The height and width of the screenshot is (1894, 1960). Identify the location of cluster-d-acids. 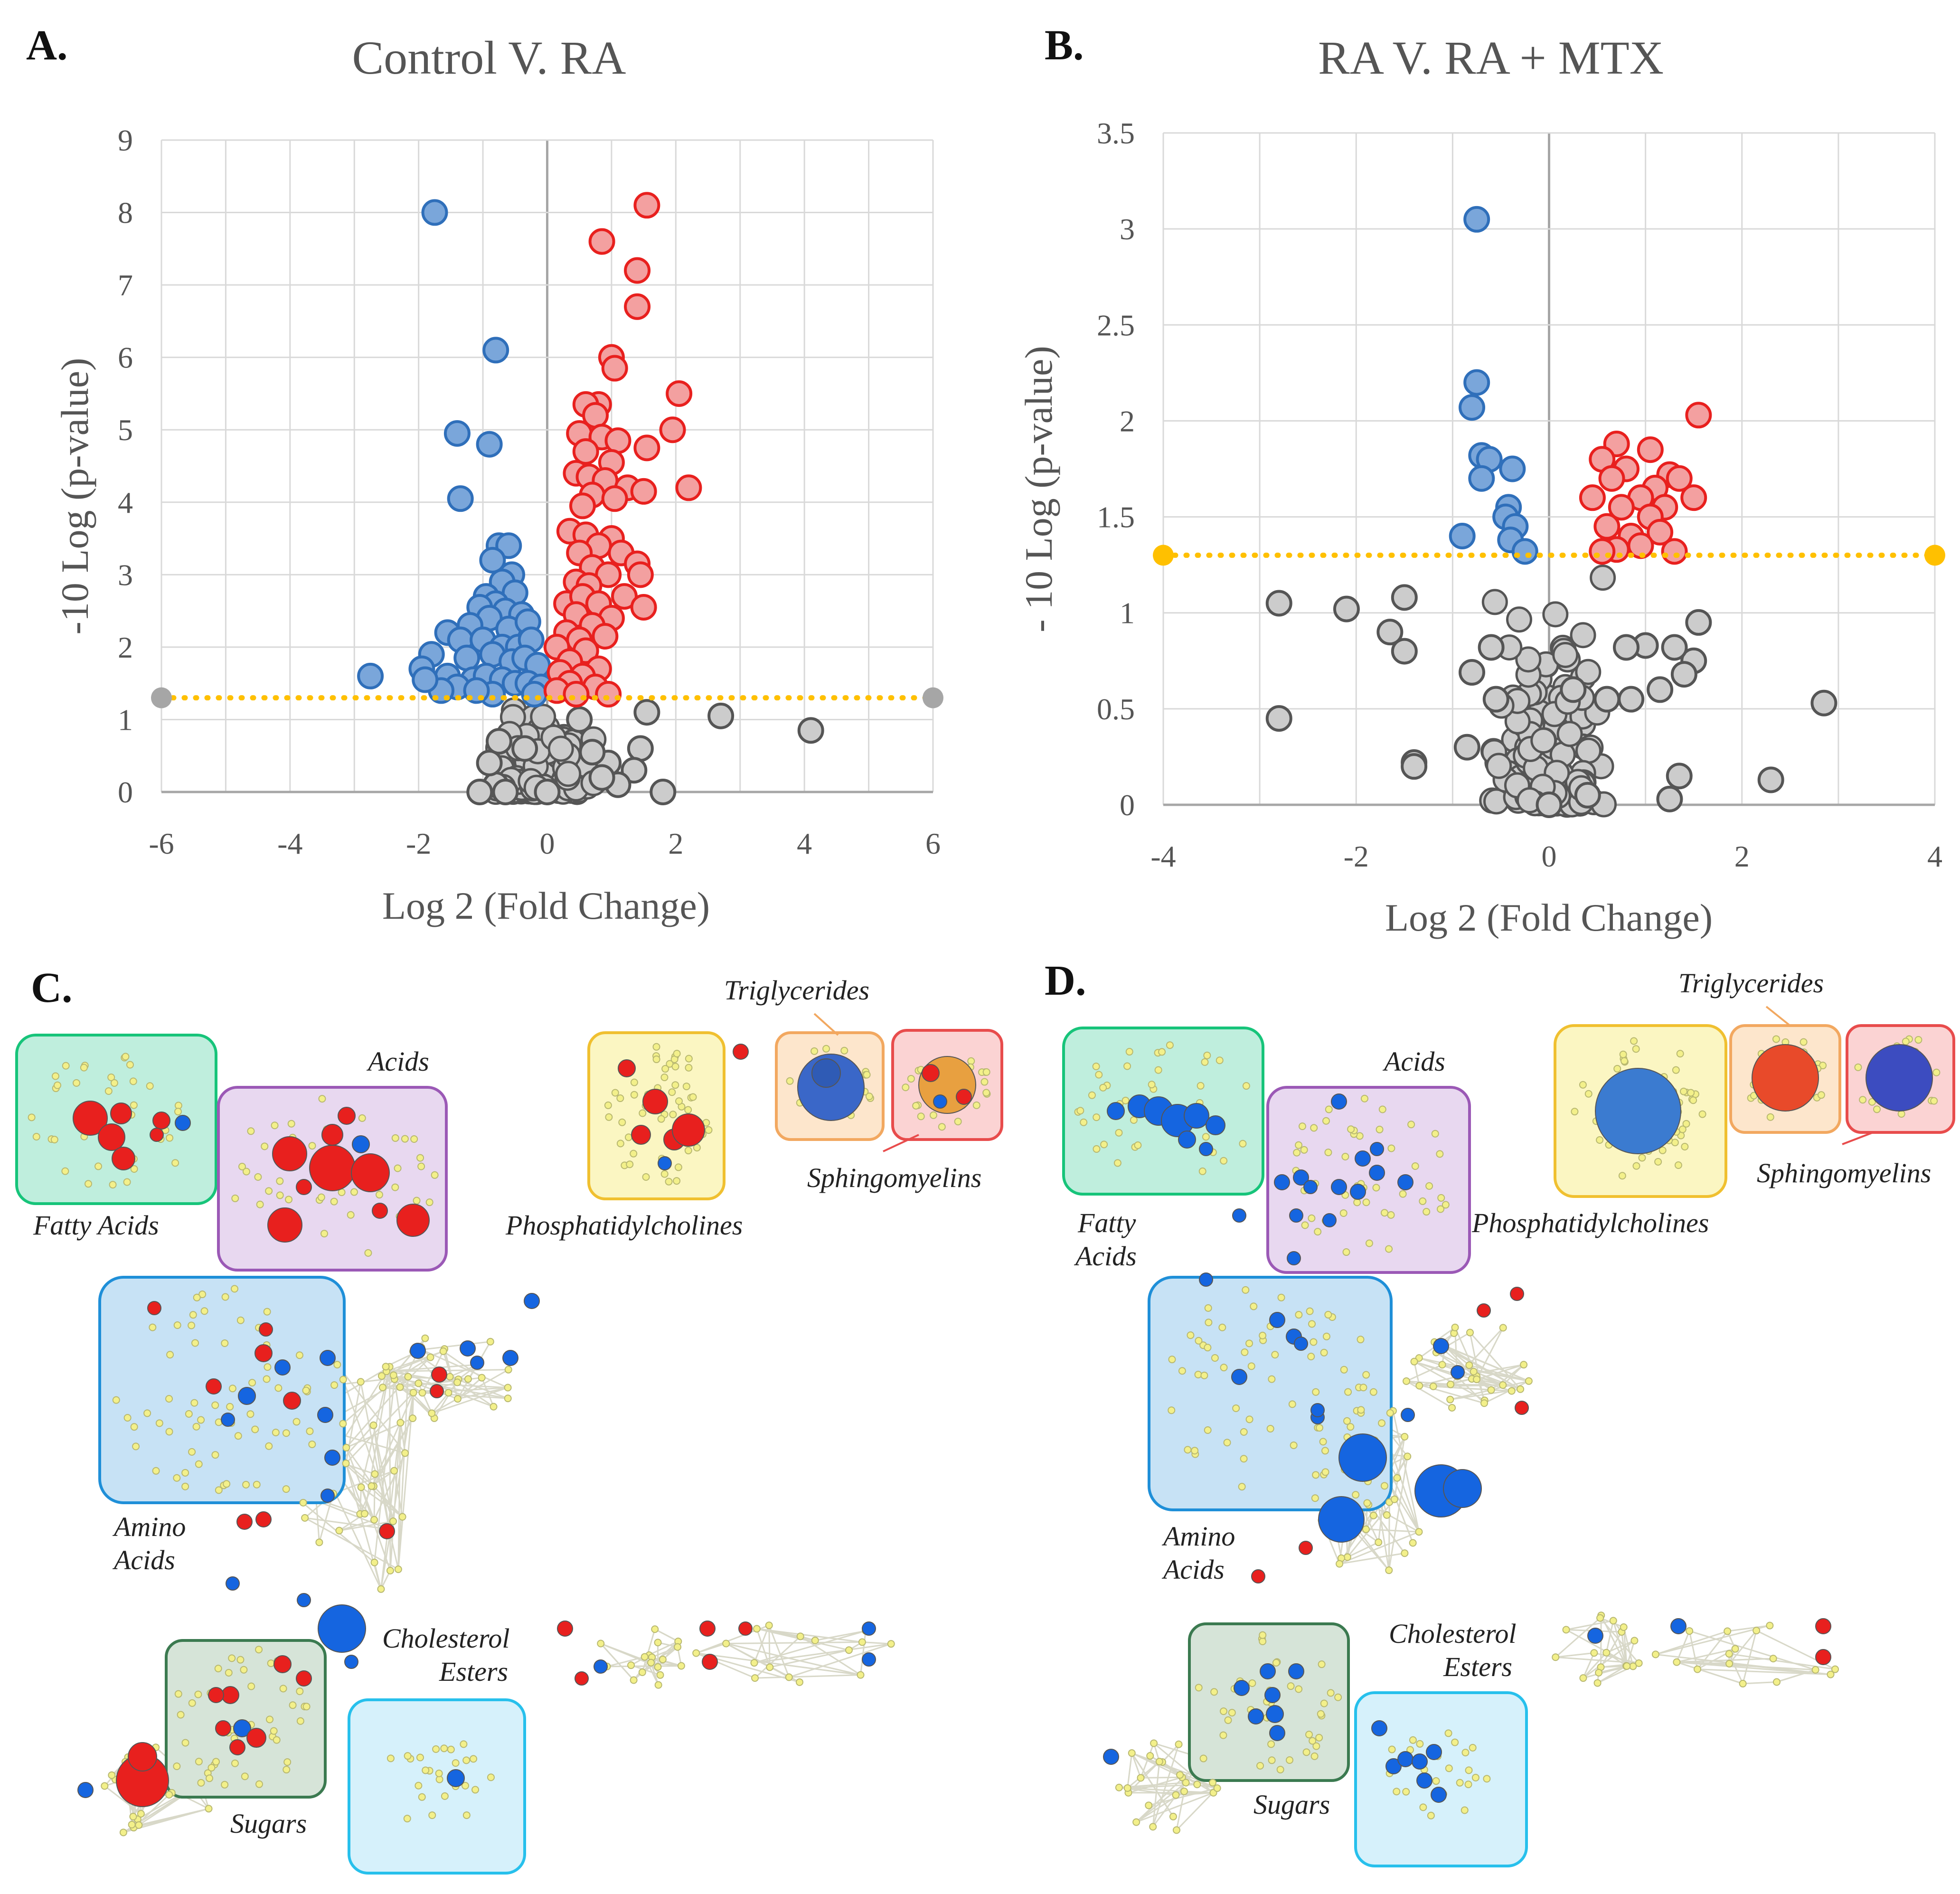
(1368, 1180).